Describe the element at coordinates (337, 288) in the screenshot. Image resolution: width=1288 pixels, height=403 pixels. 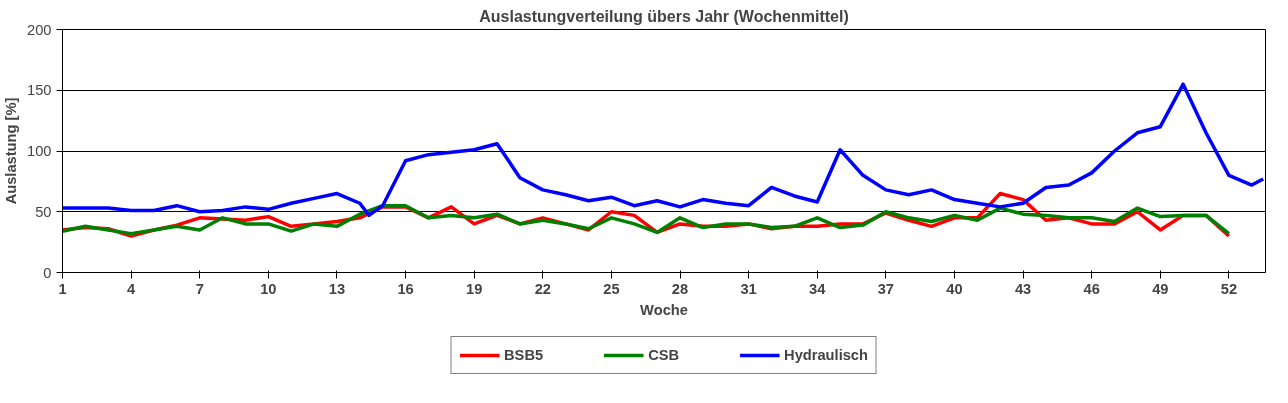
I see `x-tick-label: 13` at that location.